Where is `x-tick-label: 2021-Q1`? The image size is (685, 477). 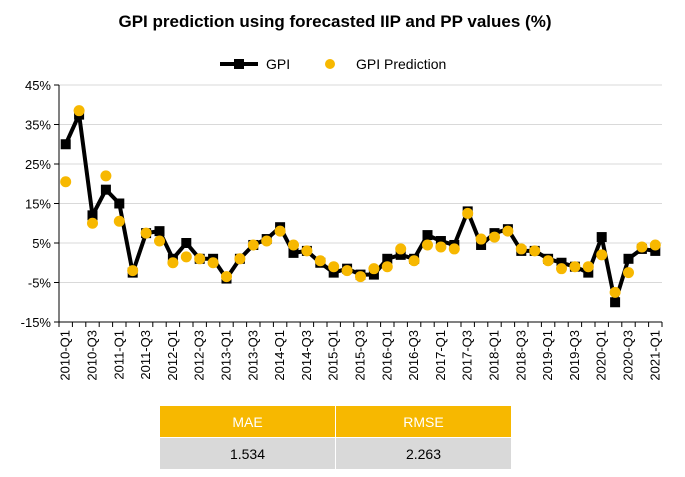
x-tick-label: 2021-Q1 is located at coordinates (654, 355).